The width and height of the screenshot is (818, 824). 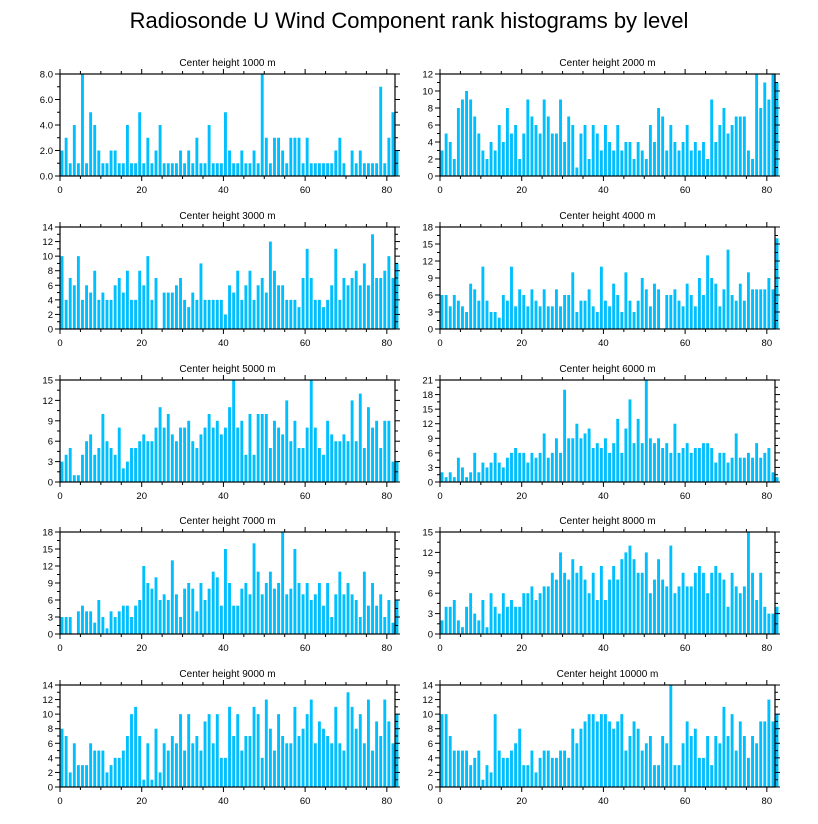 I want to click on y-tick-label: 0, so click(x=50, y=635).